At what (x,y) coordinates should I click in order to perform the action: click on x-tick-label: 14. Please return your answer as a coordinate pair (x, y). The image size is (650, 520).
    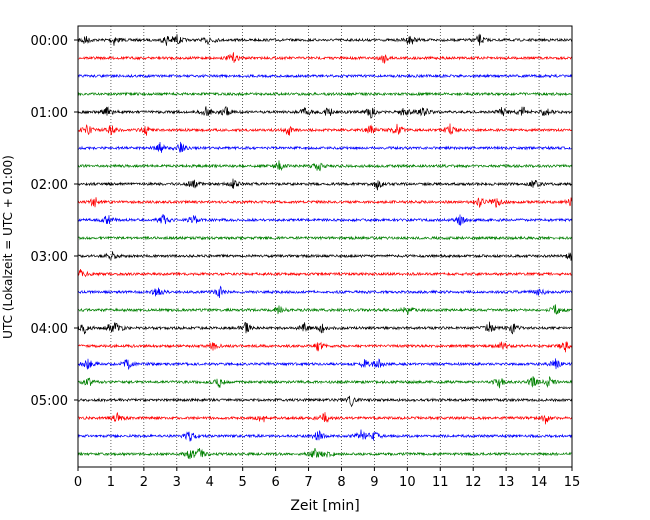
    Looking at the image, I should click on (539, 482).